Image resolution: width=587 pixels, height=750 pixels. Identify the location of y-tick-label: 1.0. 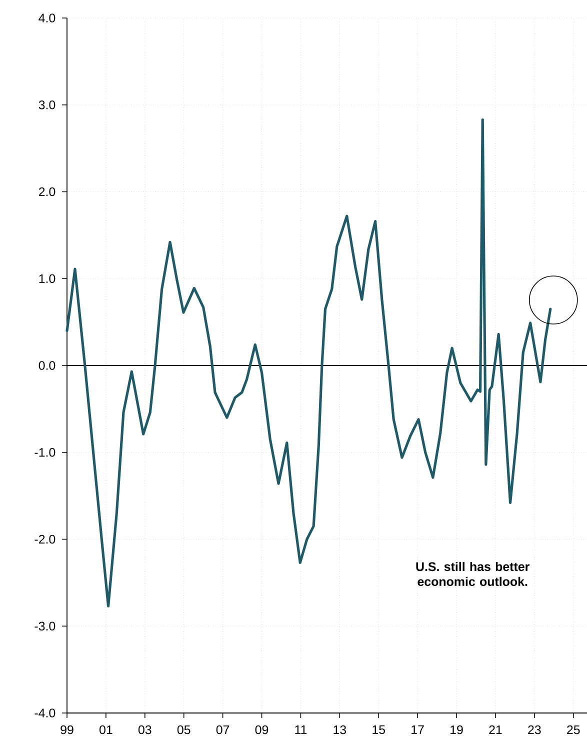
(47, 279).